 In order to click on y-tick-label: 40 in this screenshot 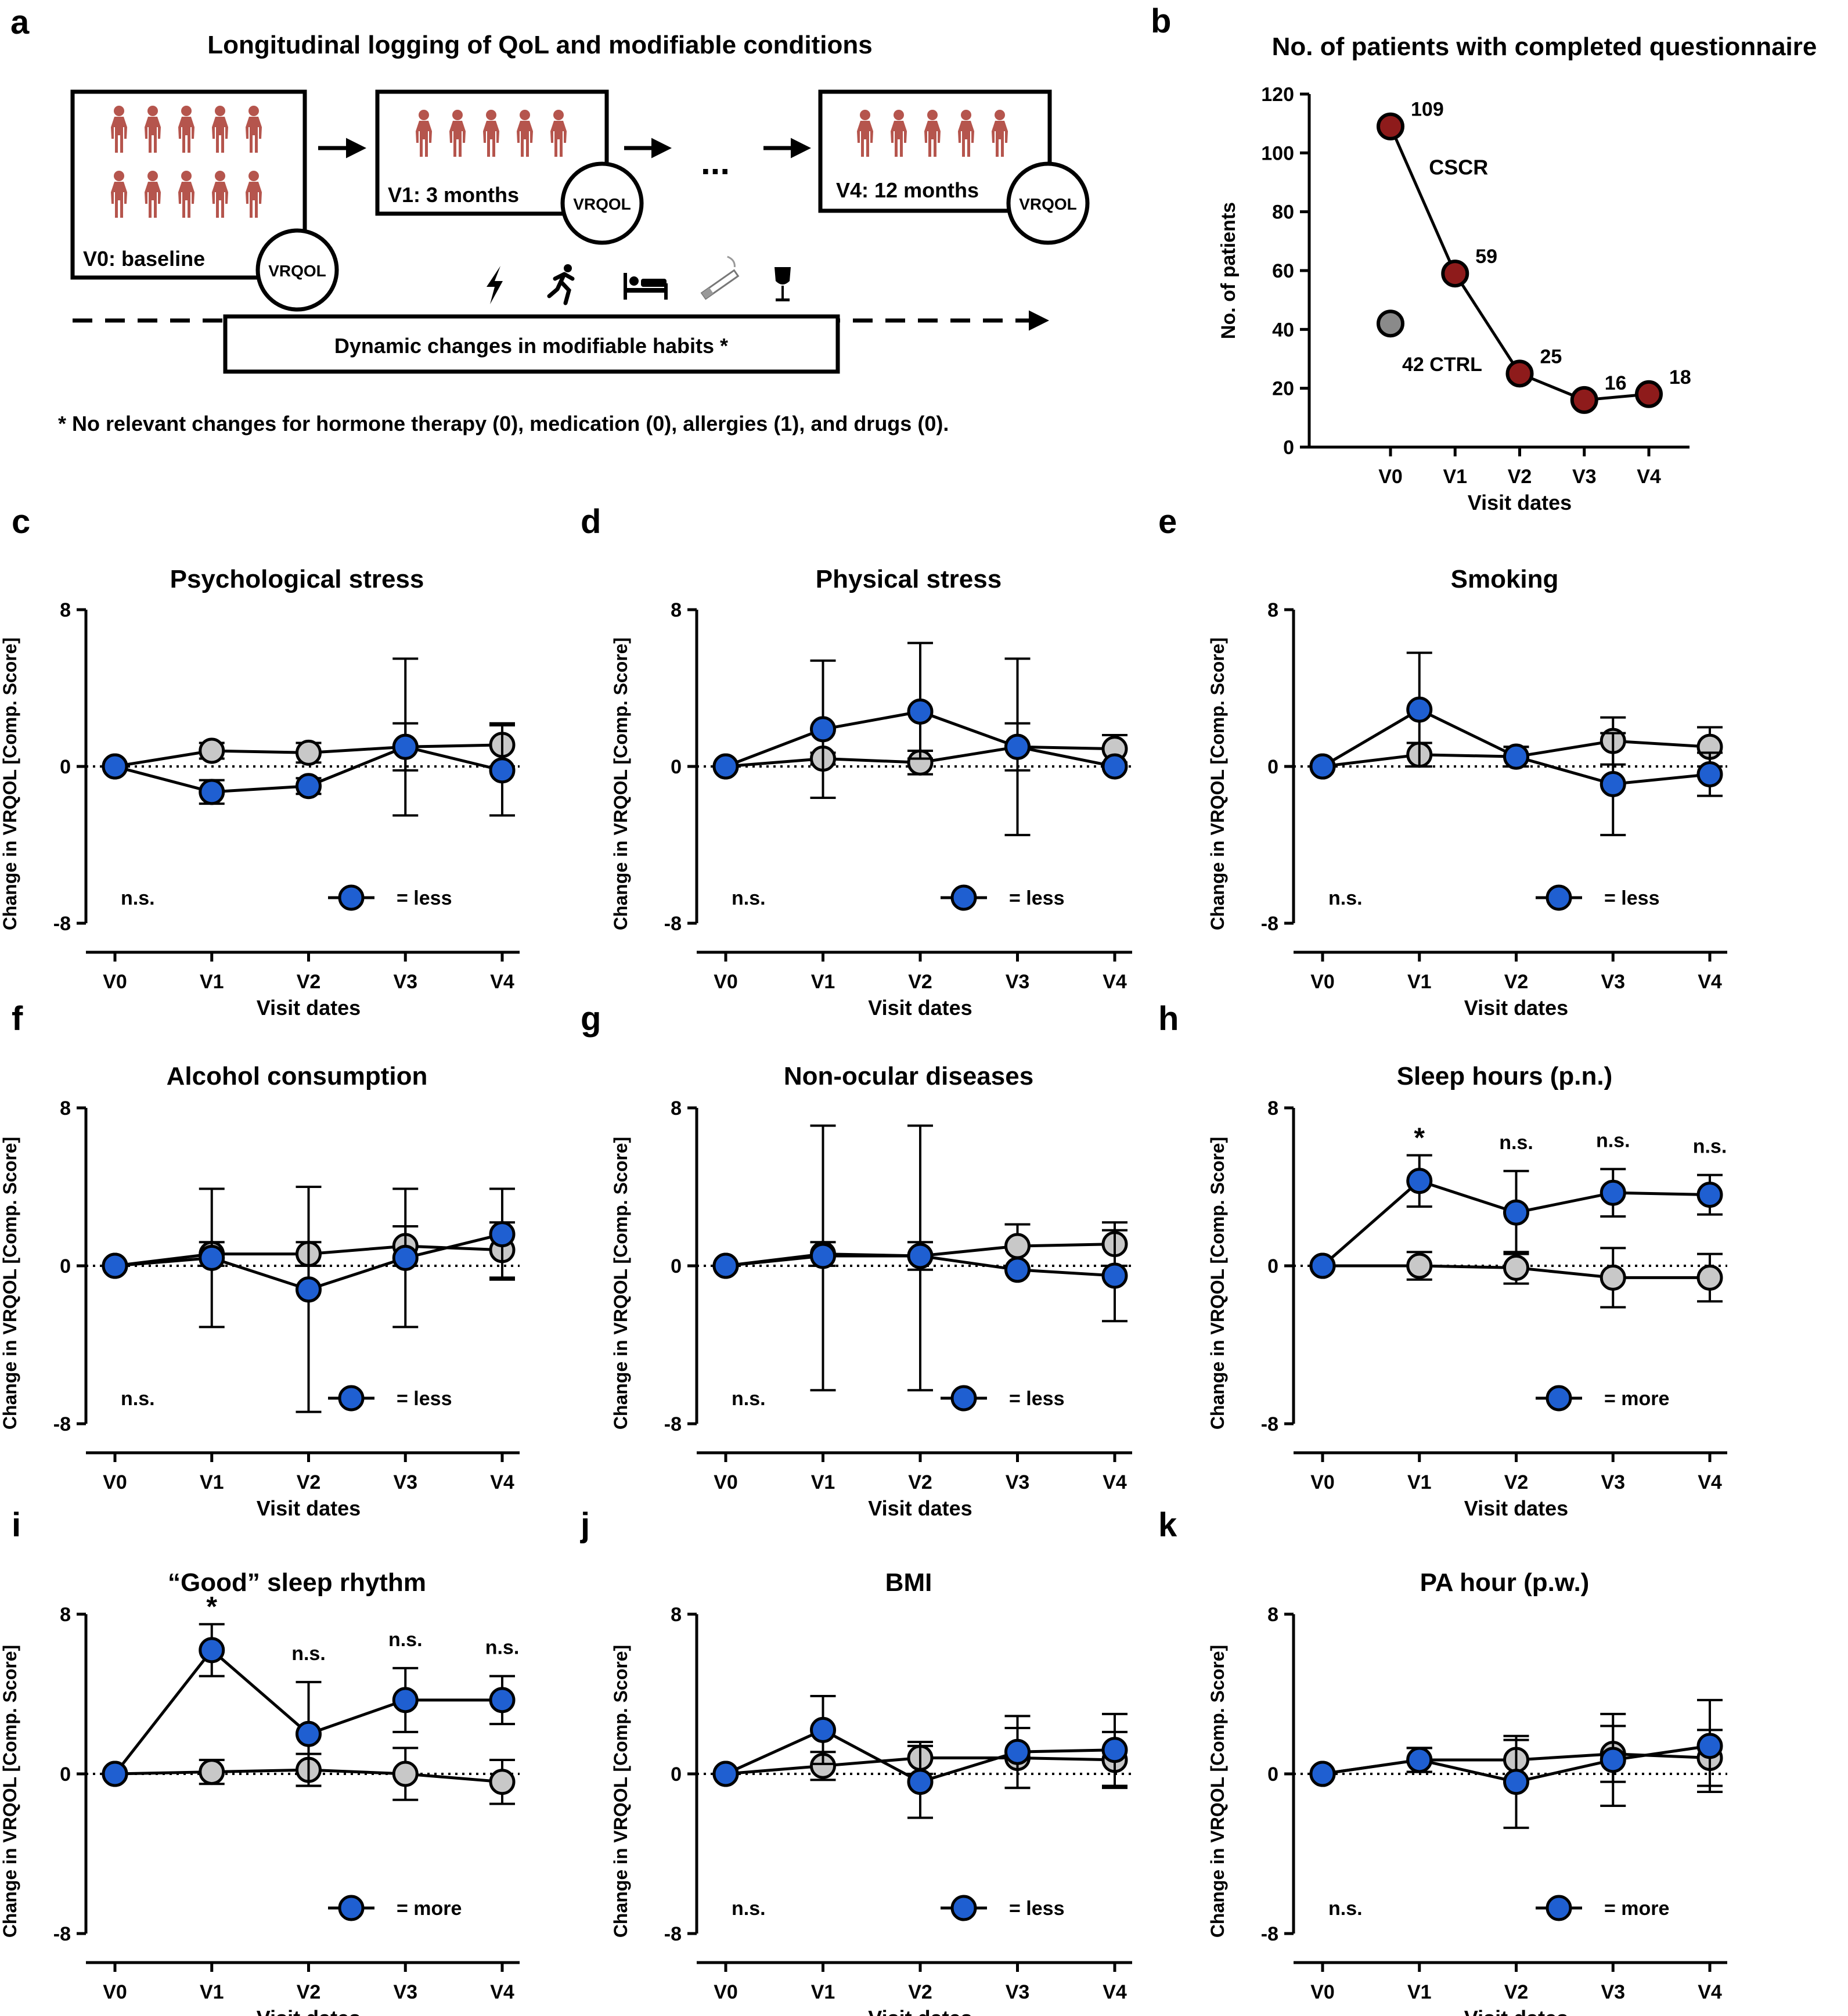, I will do `click(1283, 330)`.